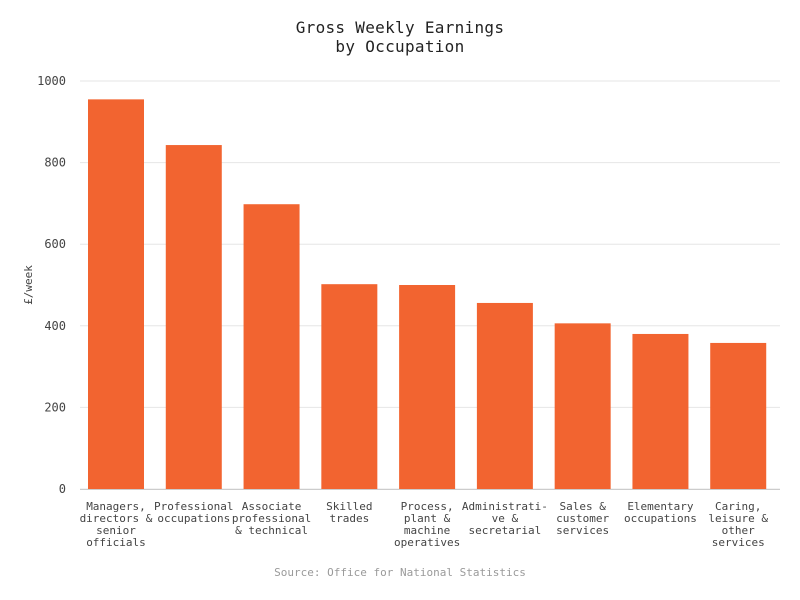 The height and width of the screenshot is (600, 800). Describe the element at coordinates (427, 530) in the screenshot. I see `x-category-label-line: machine` at that location.